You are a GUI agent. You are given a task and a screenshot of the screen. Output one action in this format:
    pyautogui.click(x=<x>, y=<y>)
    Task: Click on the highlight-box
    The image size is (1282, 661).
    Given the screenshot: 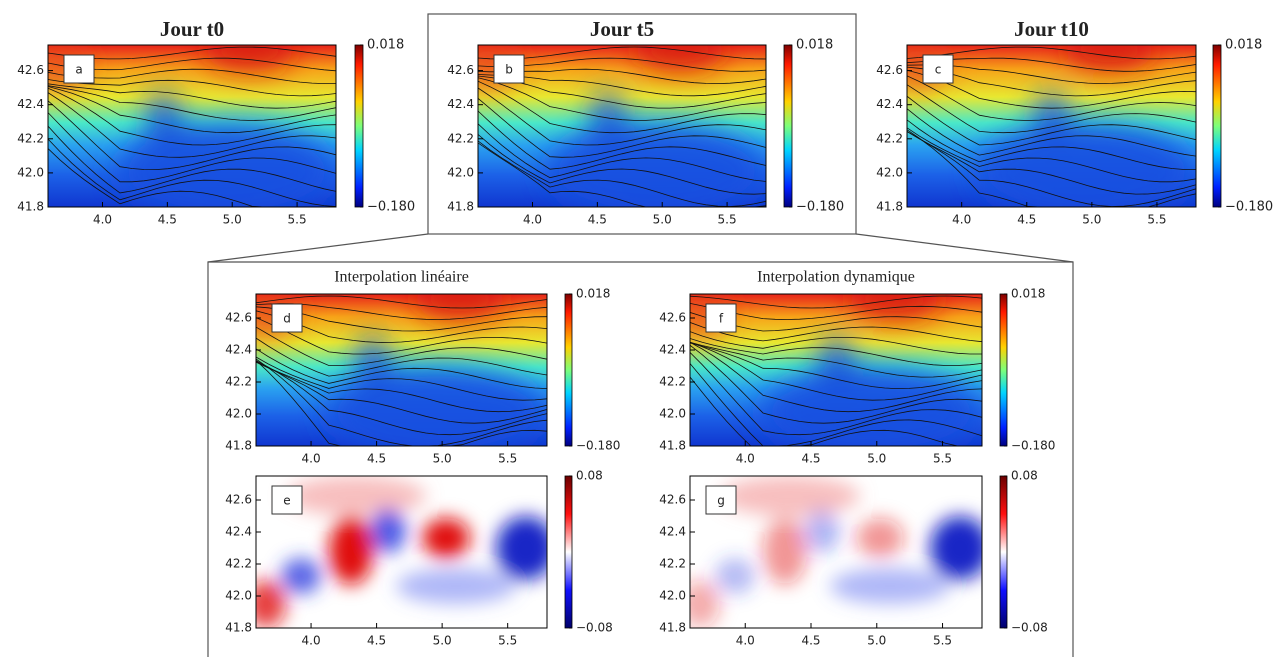 What is the action you would take?
    pyautogui.click(x=642, y=124)
    